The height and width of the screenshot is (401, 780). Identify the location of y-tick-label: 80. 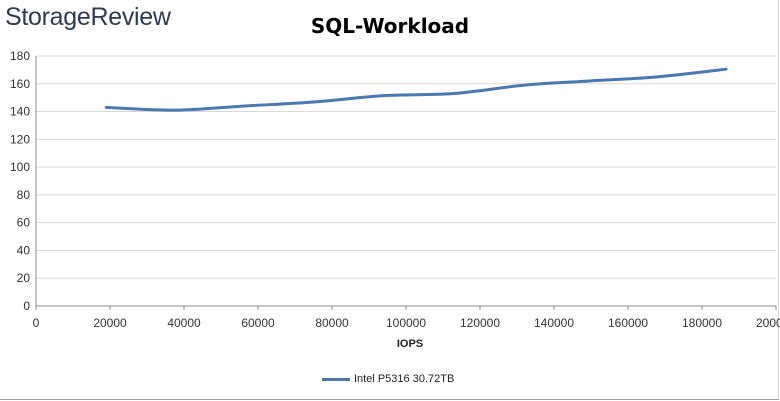
(24, 195).